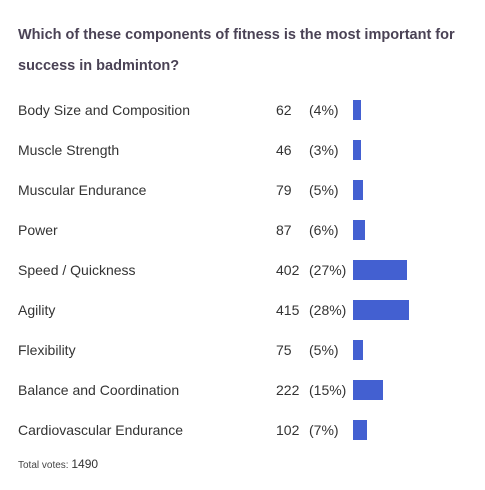  What do you see at coordinates (288, 270) in the screenshot?
I see `option-votes: 402` at bounding box center [288, 270].